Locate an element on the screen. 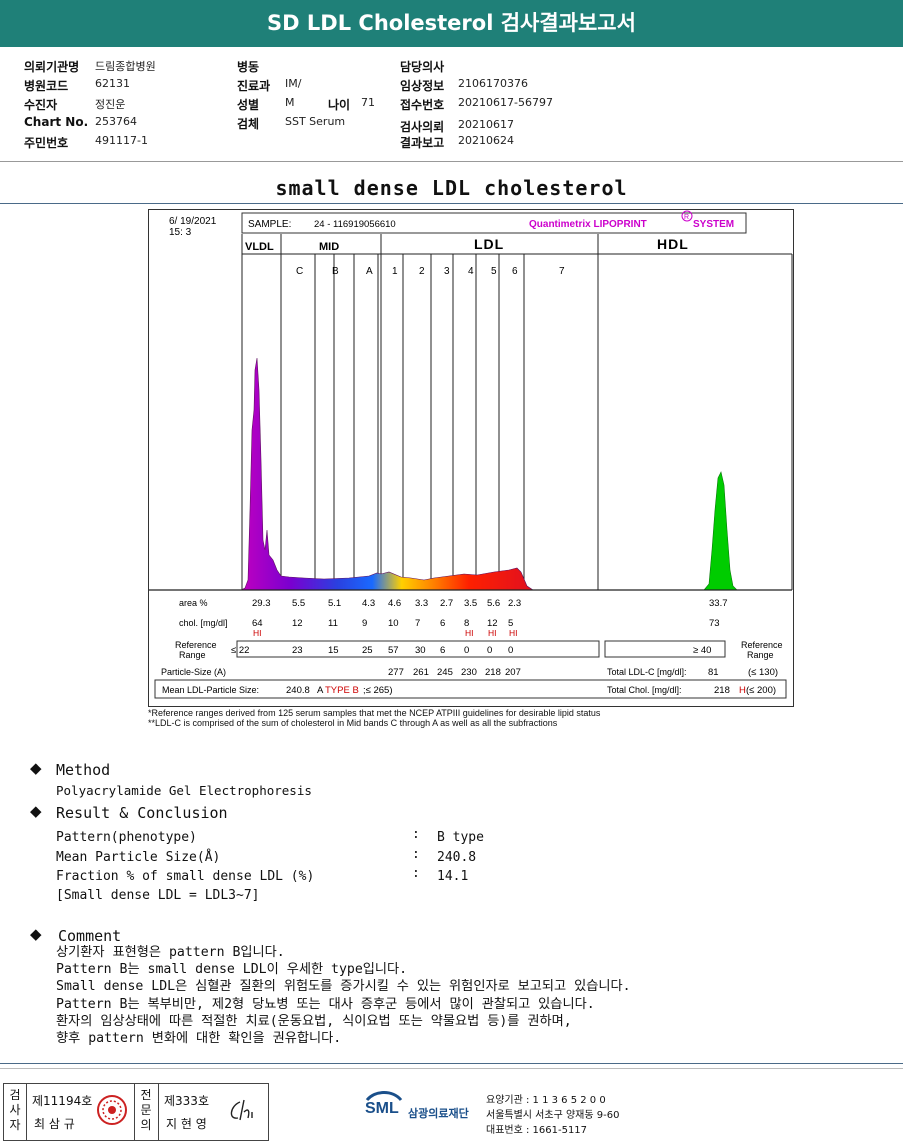 Image resolution: width=903 pixels, height=1147 pixels. info-label: 수진자 is located at coordinates (41, 105).